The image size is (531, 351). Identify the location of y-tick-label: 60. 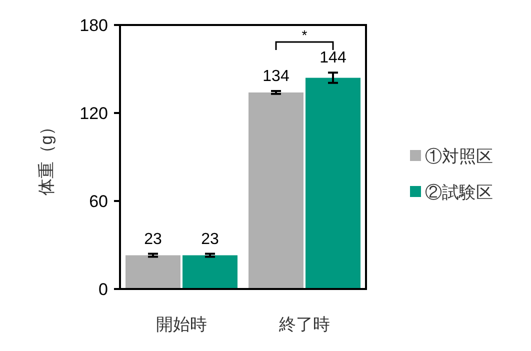
(98, 201).